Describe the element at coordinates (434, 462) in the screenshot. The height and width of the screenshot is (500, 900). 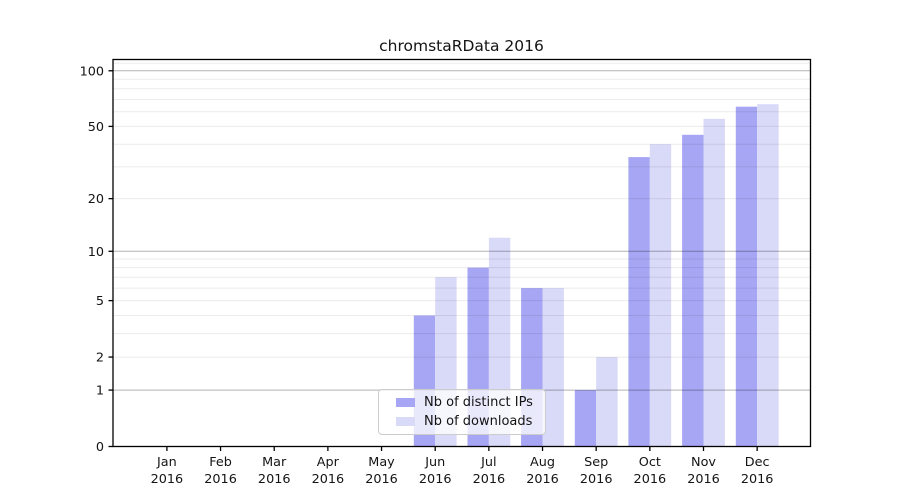
I see `xtick-label-month-jun: Jun` at that location.